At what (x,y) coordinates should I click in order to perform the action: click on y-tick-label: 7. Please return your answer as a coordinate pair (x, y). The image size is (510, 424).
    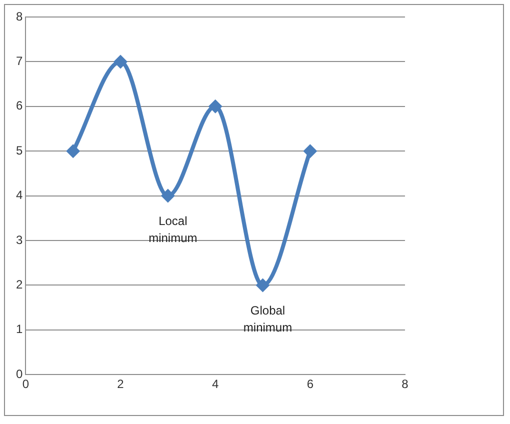
    Looking at the image, I should click on (19, 61).